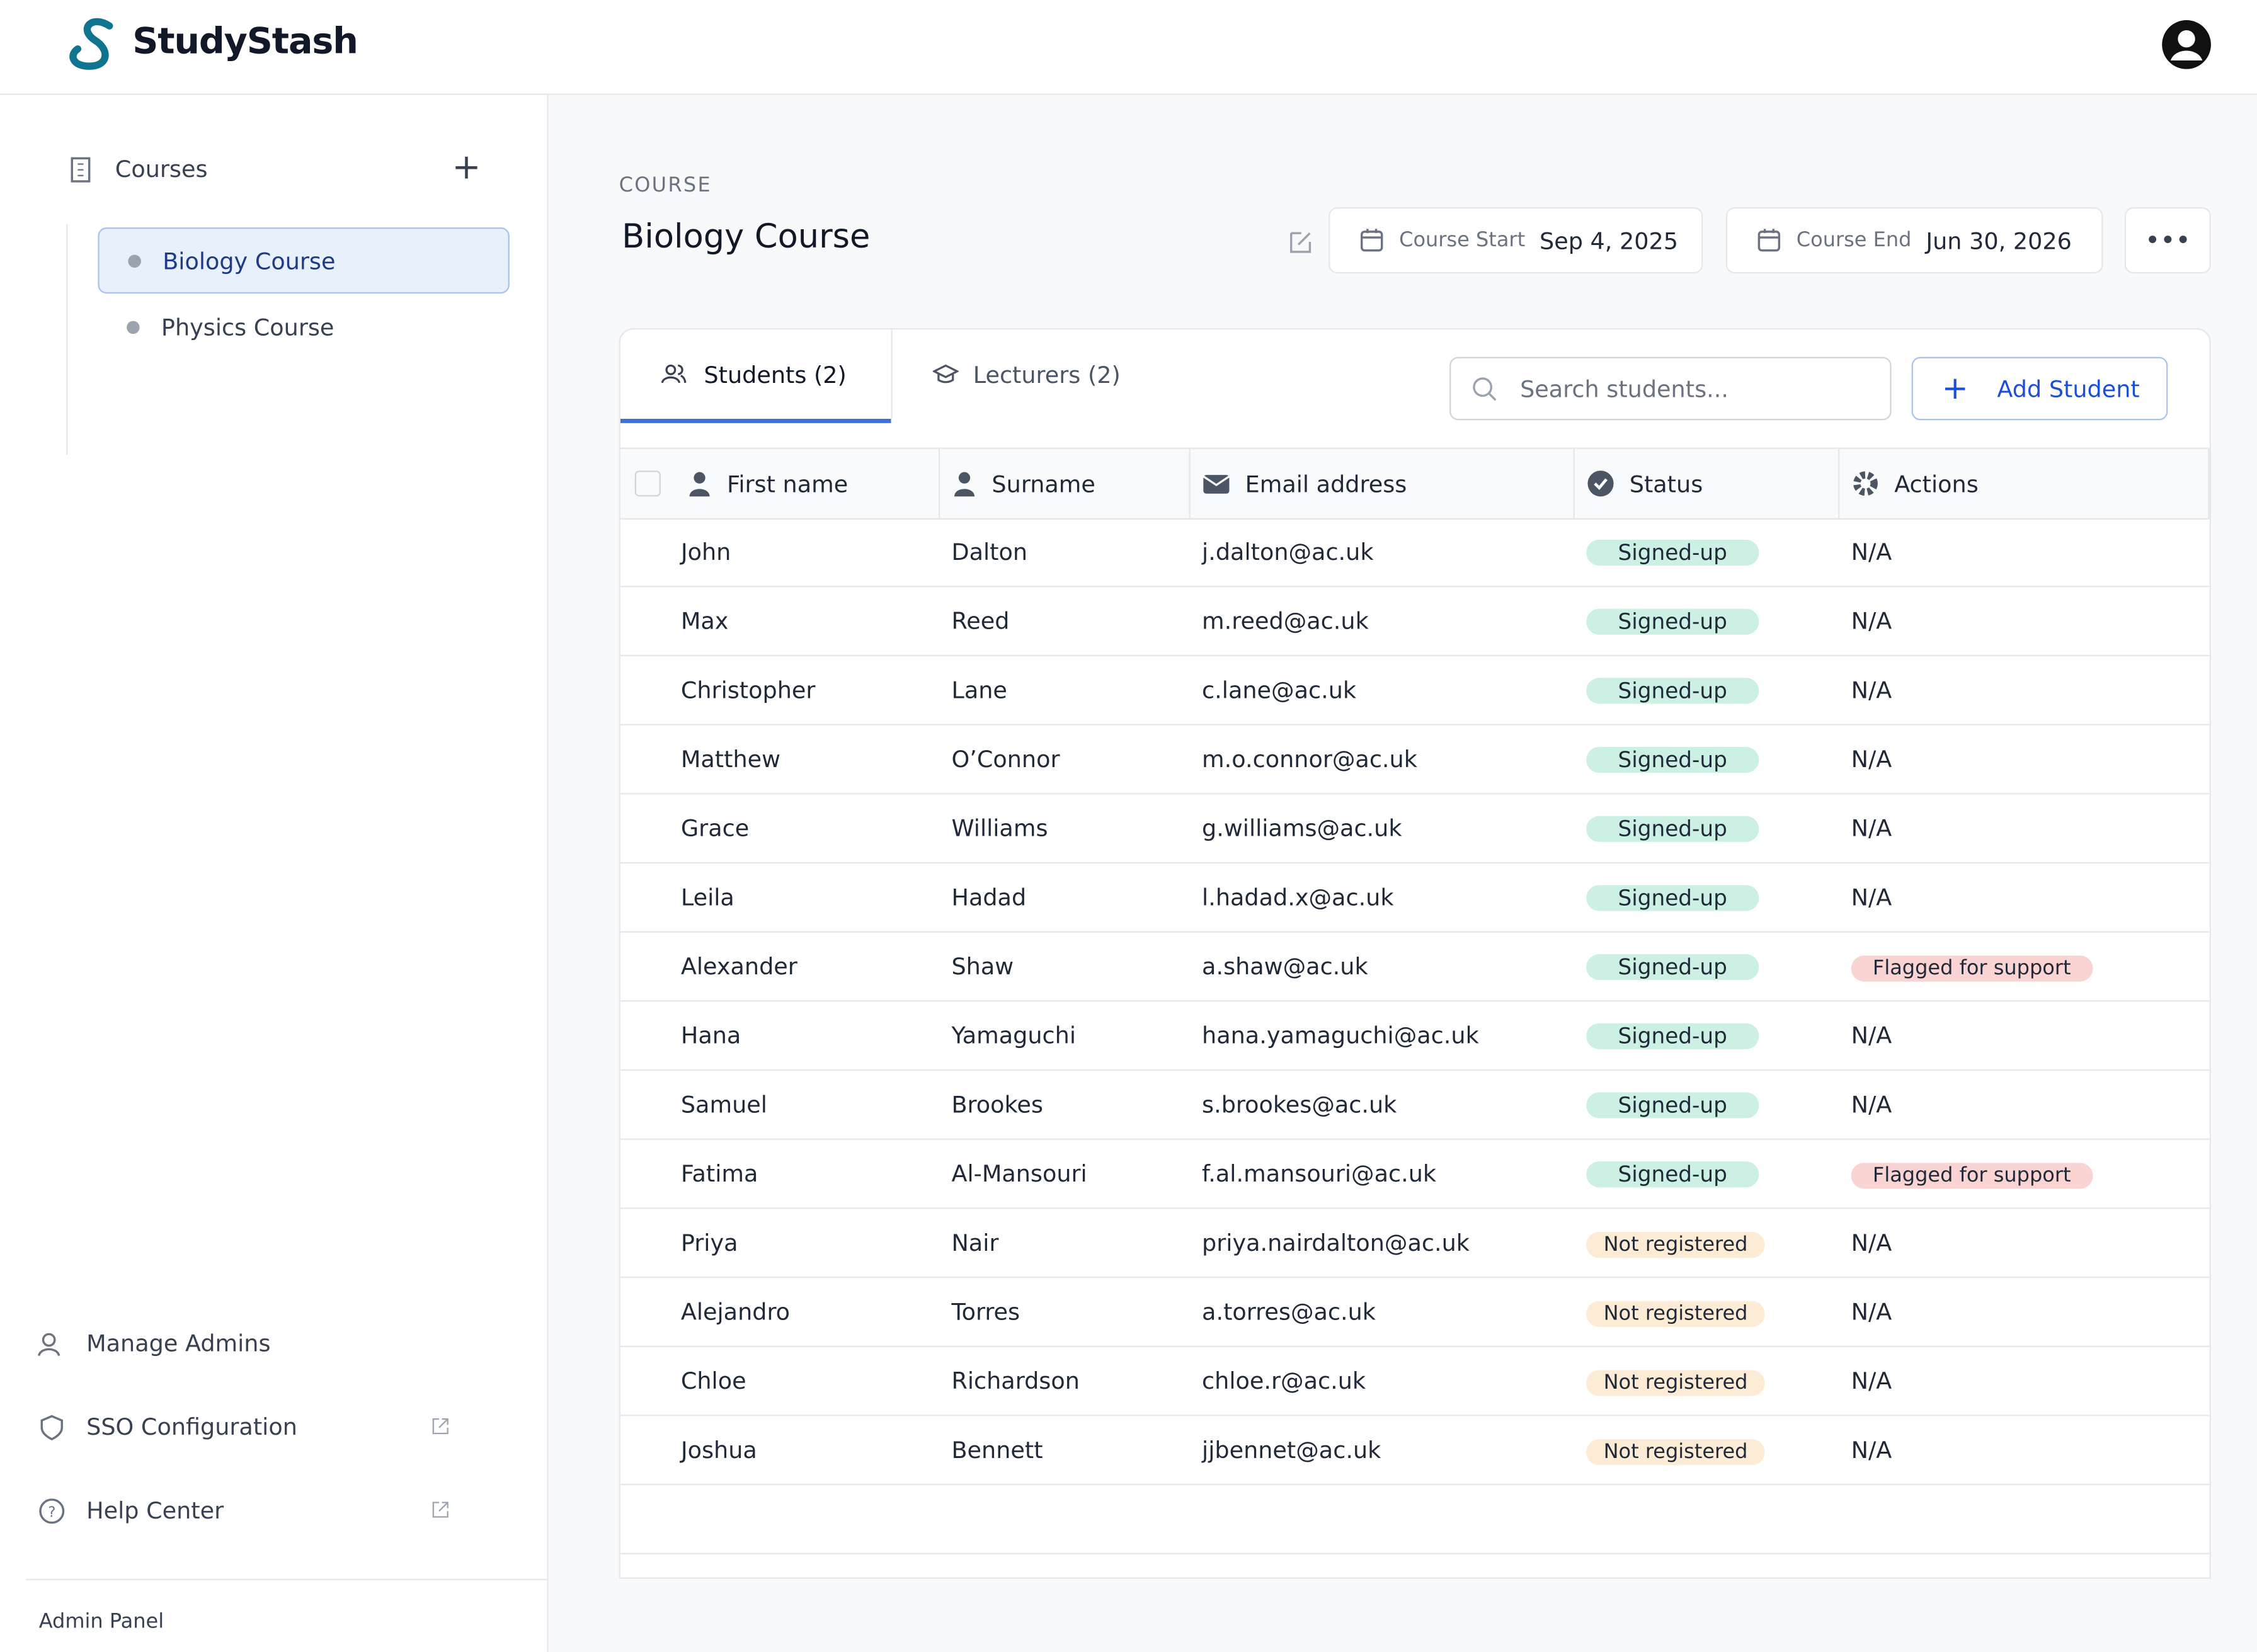 The height and width of the screenshot is (1652, 2257). I want to click on tree-line, so click(67, 340).